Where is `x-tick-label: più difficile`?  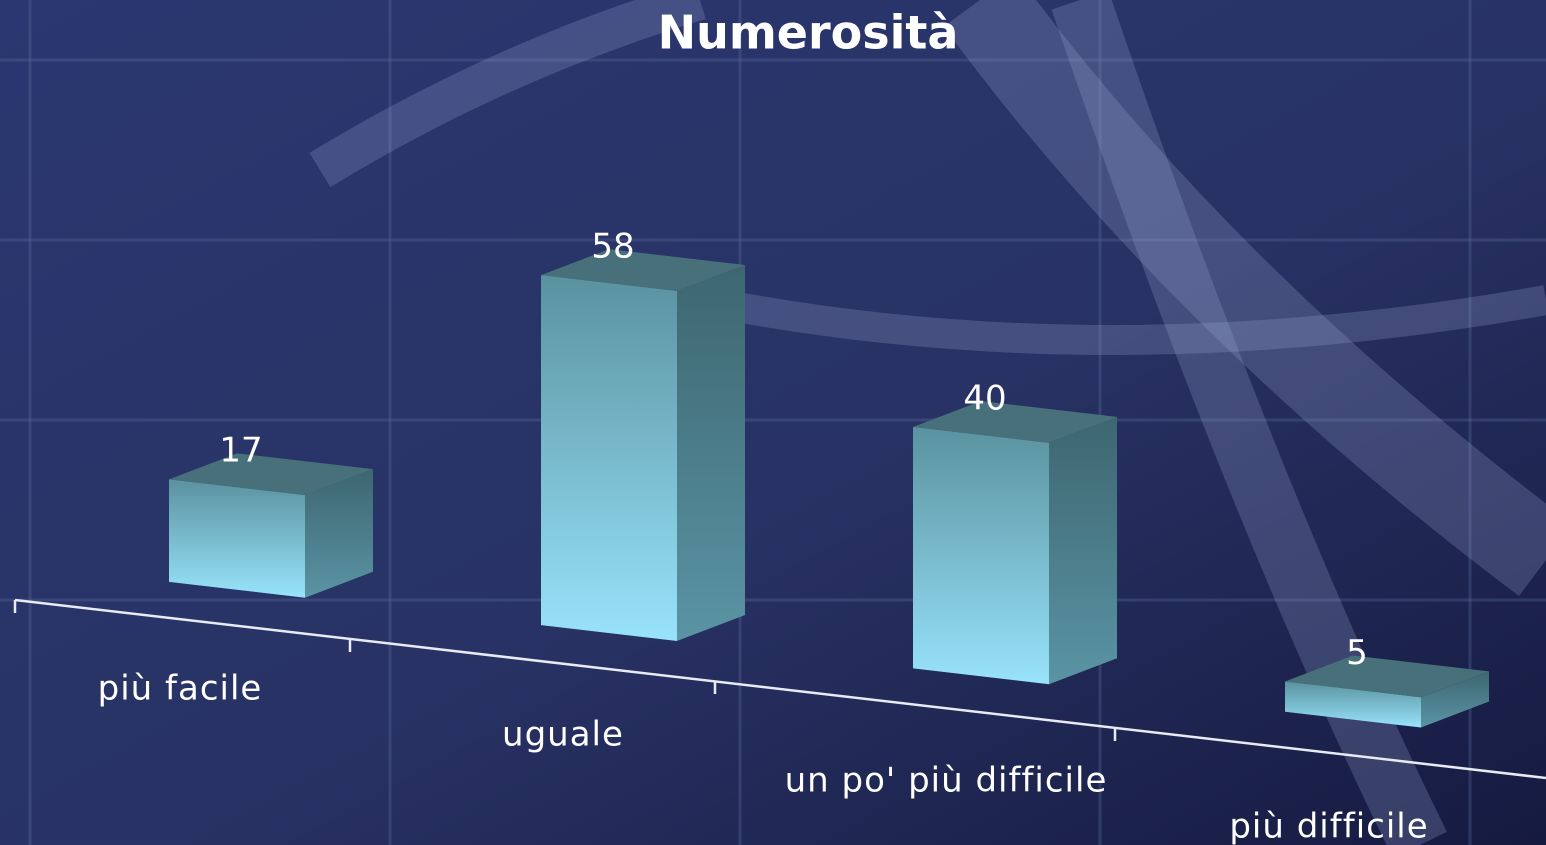
x-tick-label: più difficile is located at coordinates (1328, 826).